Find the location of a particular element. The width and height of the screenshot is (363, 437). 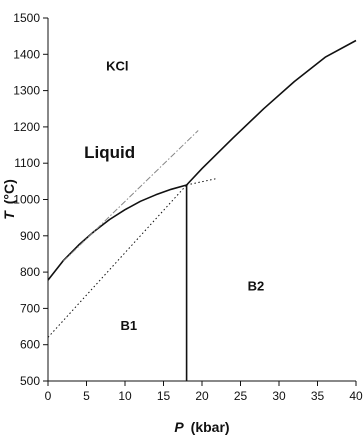

x-tick-label: 5 is located at coordinates (86, 396).